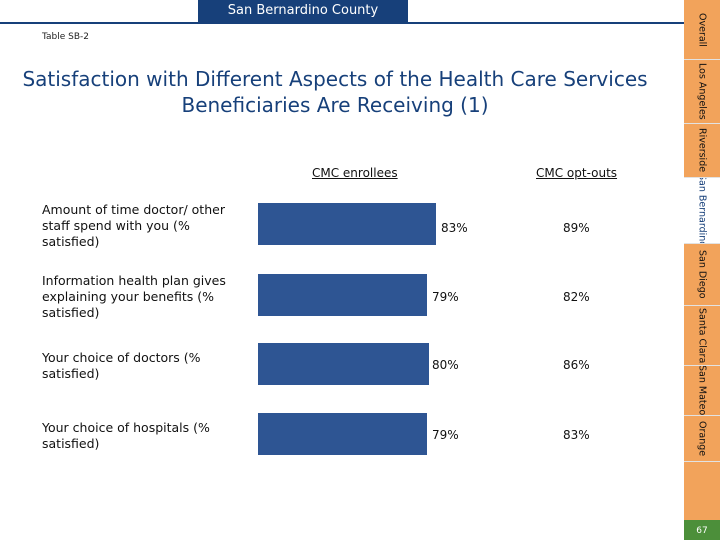 The image size is (720, 540). Describe the element at coordinates (445, 365) in the screenshot. I see `value-enrollees-3: 80%` at that location.